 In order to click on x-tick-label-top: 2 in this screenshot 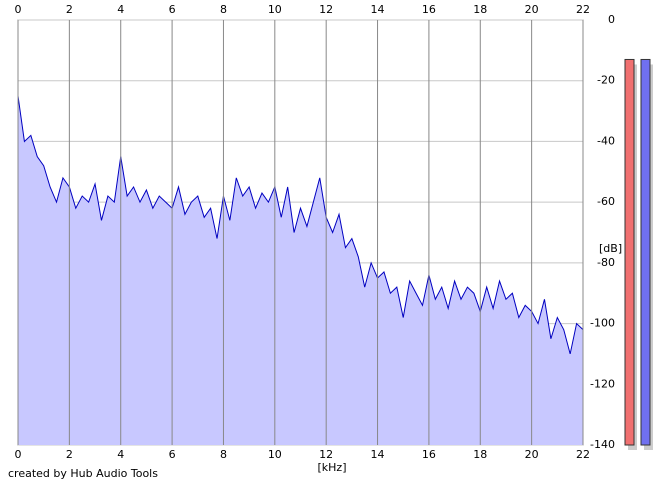, I will do `click(69, 9)`.